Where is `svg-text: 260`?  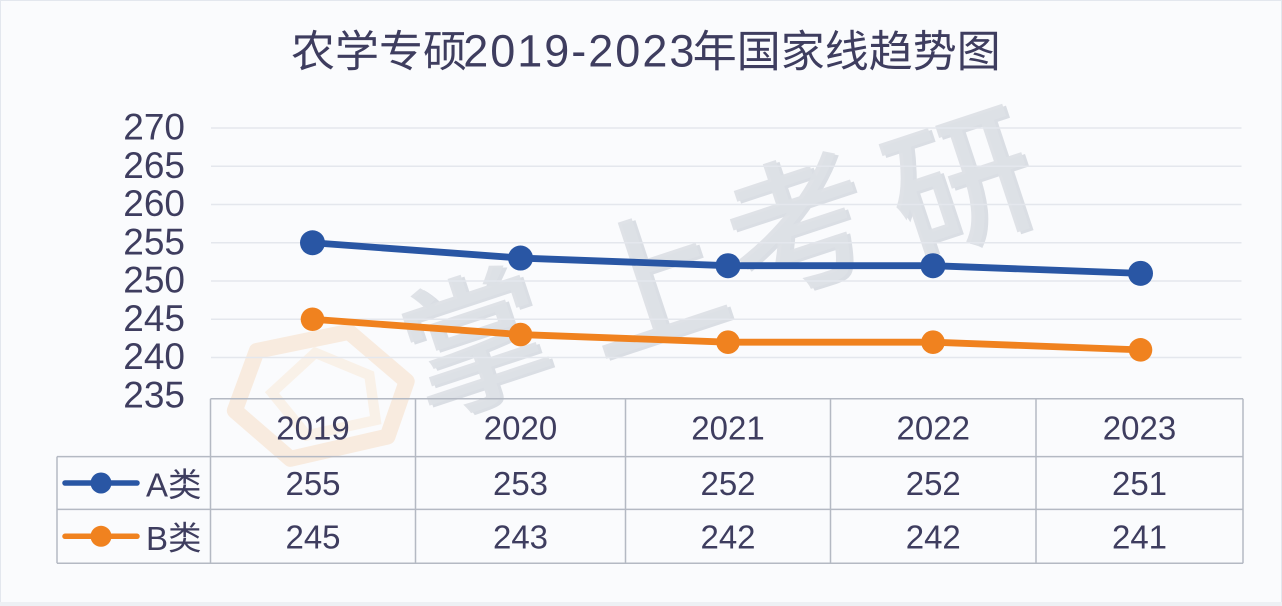
svg-text: 260 is located at coordinates (154, 203).